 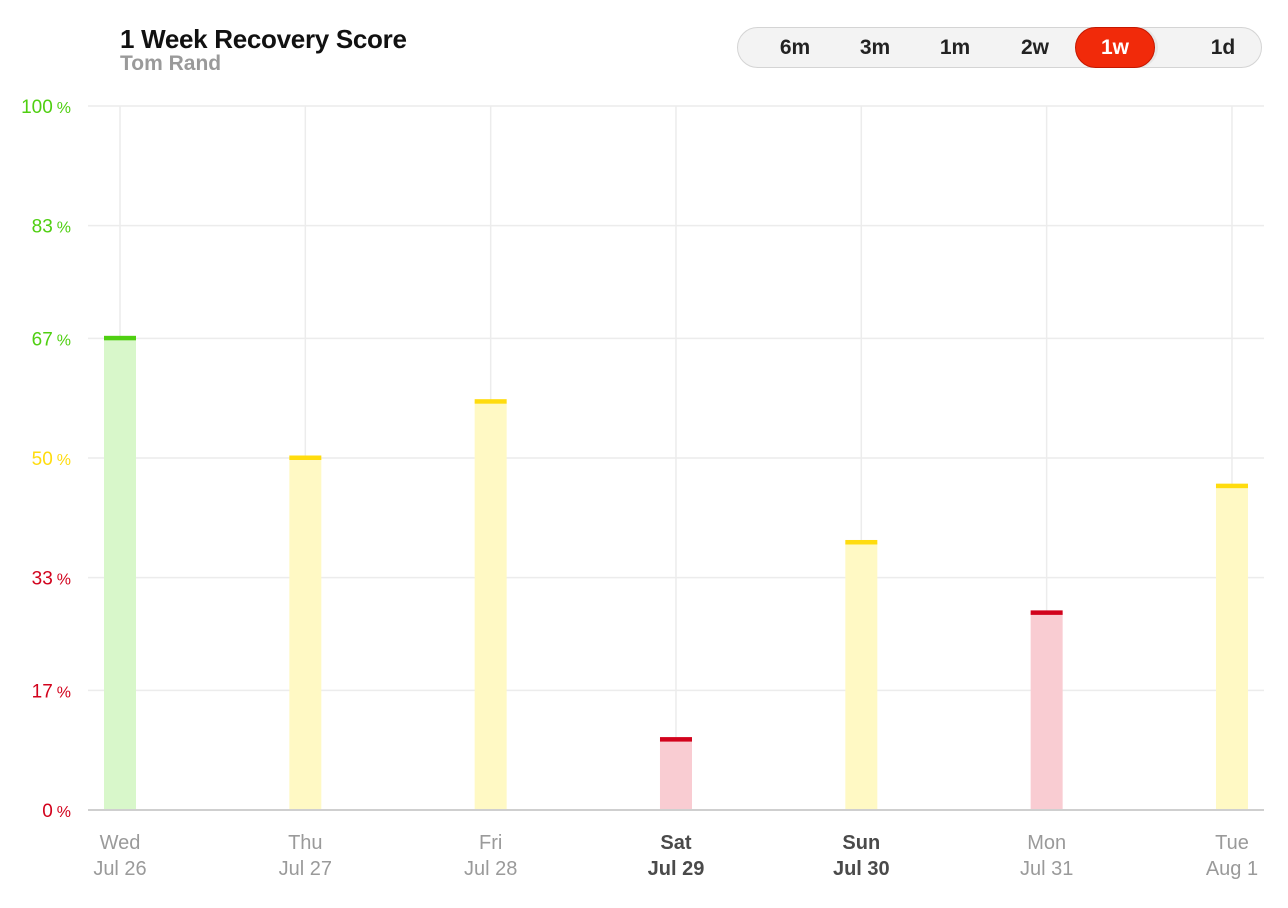 What do you see at coordinates (120, 843) in the screenshot?
I see `x-tick-day: Wed` at bounding box center [120, 843].